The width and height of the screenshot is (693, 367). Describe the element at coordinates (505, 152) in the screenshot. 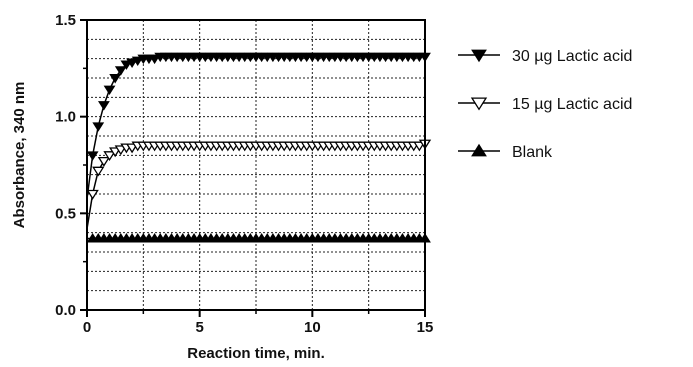

I see `legend-entry: Blank` at that location.